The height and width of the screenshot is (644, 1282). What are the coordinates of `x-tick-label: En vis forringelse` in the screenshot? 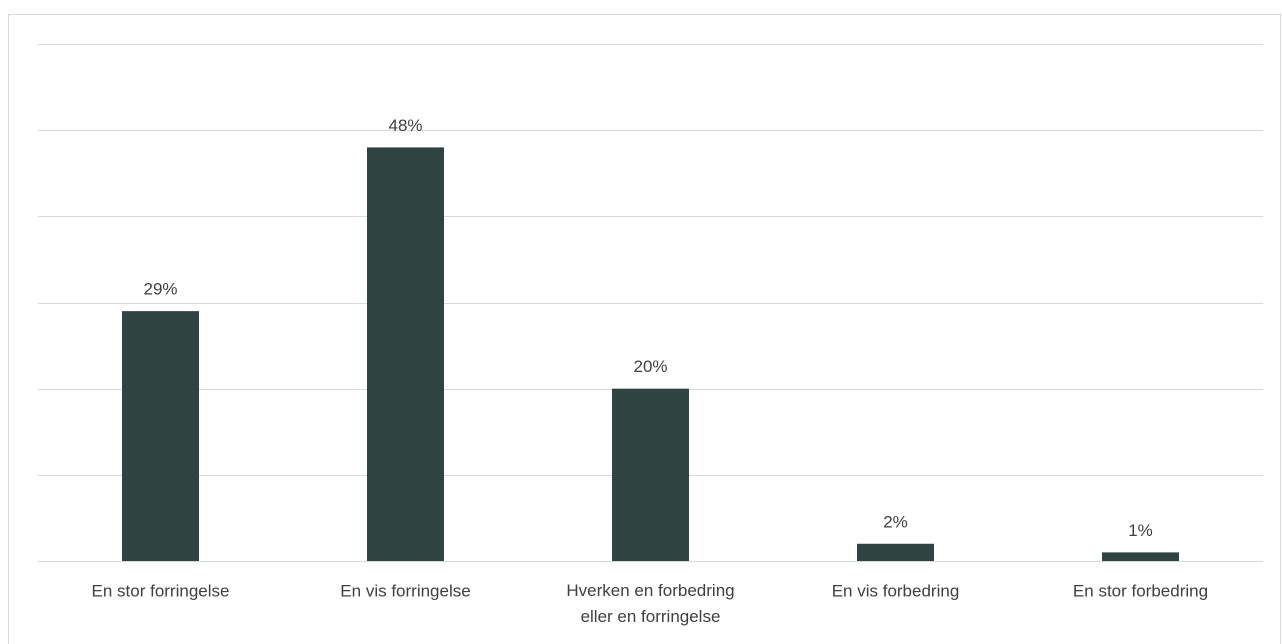 It's located at (405, 590).